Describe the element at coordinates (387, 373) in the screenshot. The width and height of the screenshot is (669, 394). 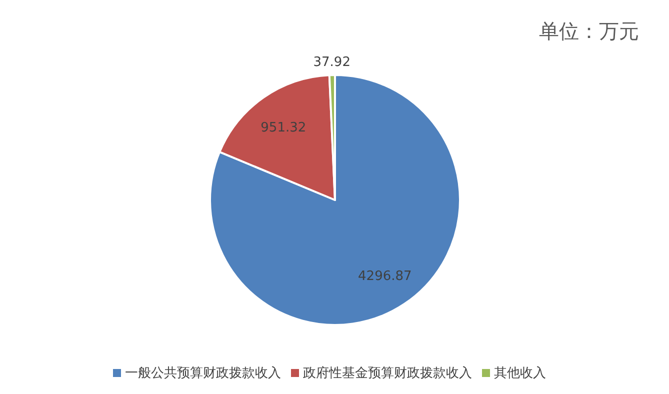
I see `legend-label: 政府性基金预算财政拨款收入` at that location.